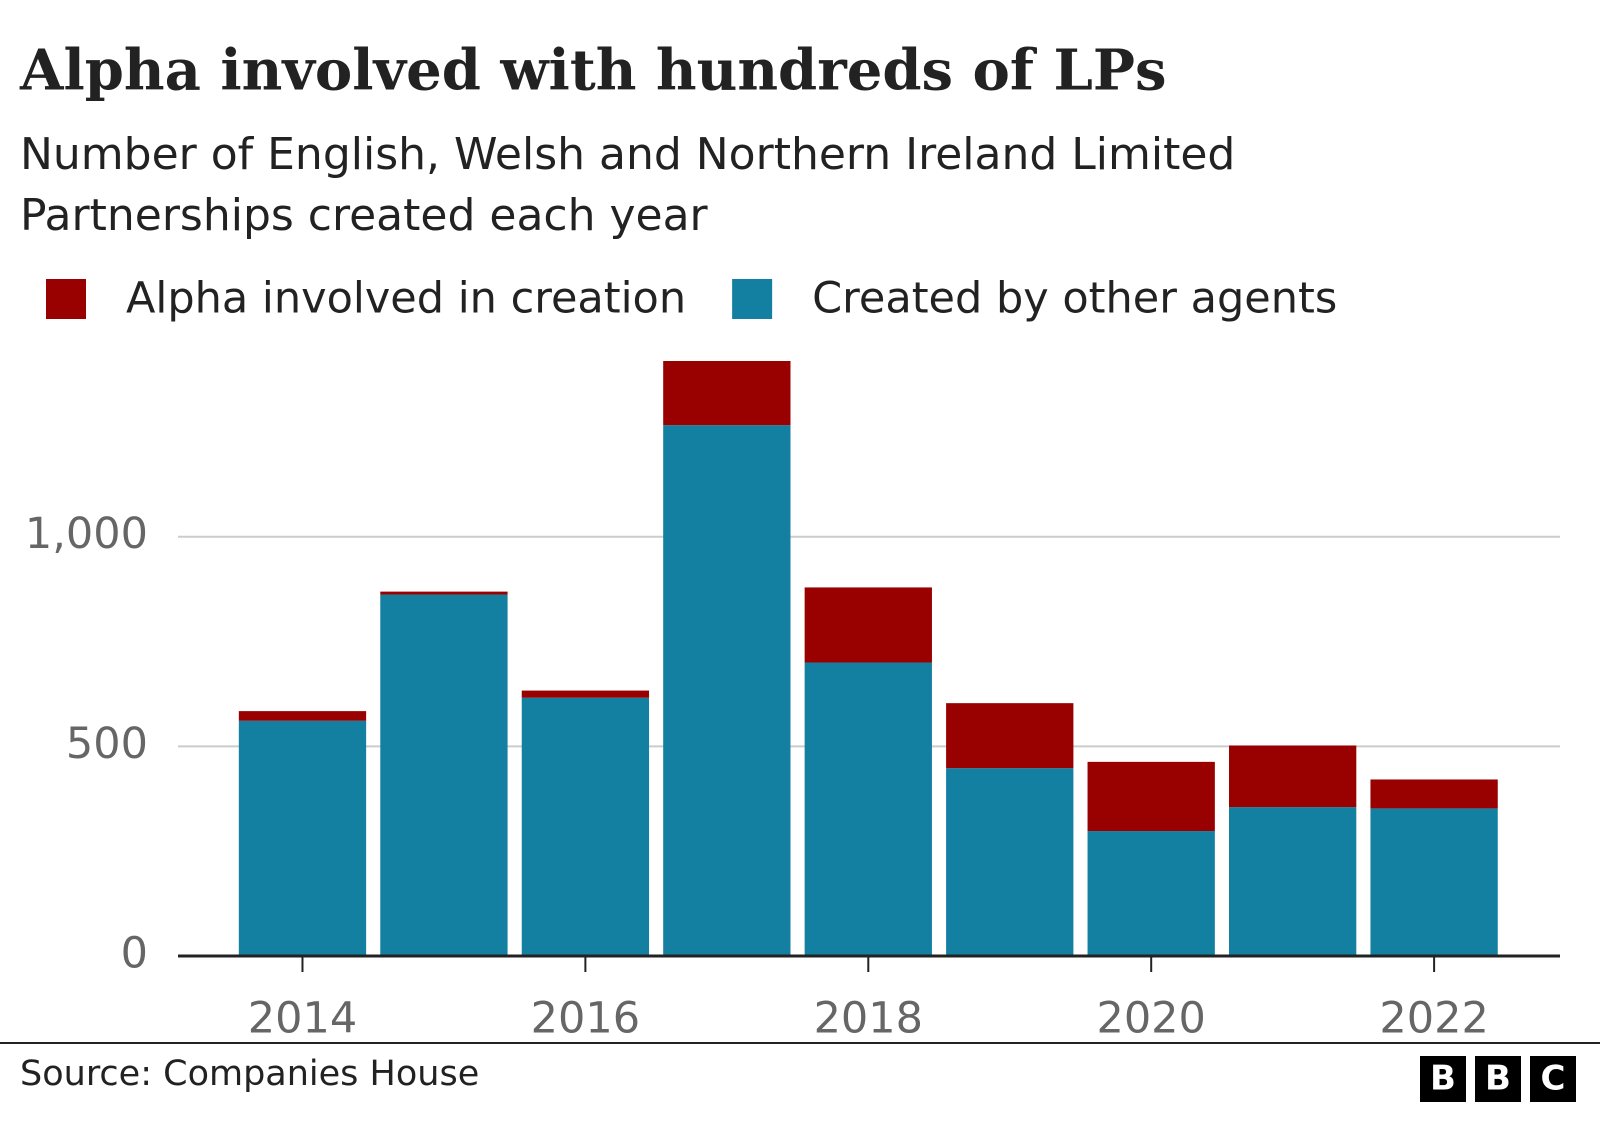 The height and width of the screenshot is (1125, 1600). I want to click on chart-title: Alpha involved with hundreds of LPs, so click(592, 71).